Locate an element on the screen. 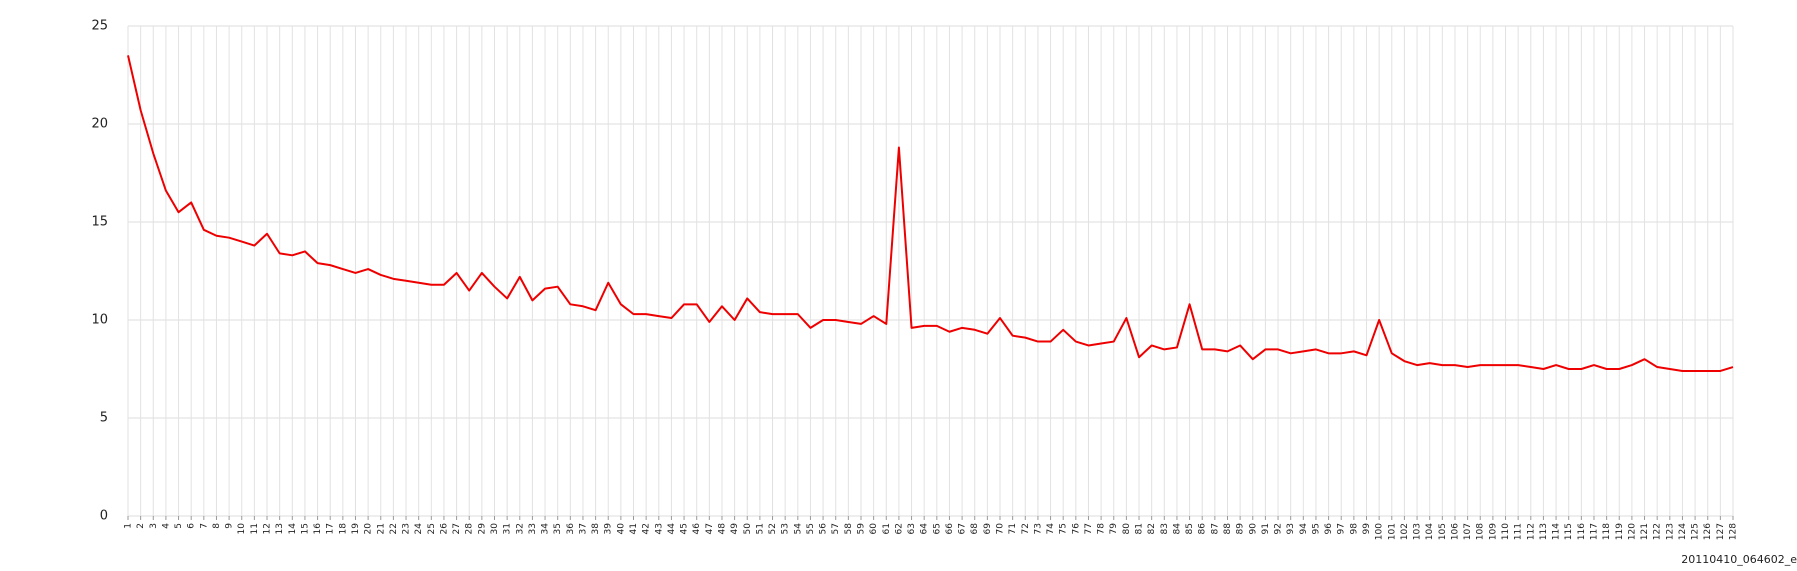 The height and width of the screenshot is (571, 1797). x-tick-label: 104 is located at coordinates (1430, 531).